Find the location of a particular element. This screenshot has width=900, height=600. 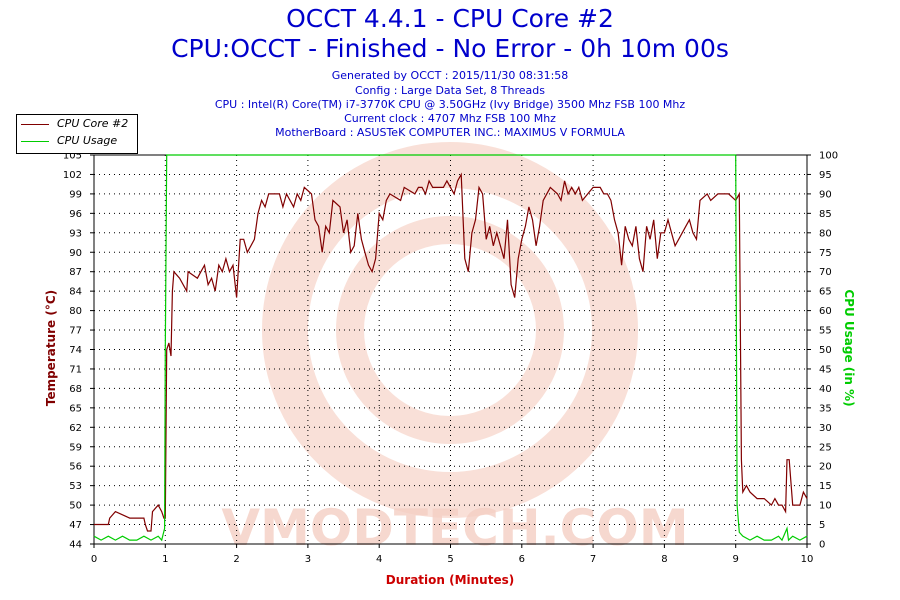

x-tick-label: 1 is located at coordinates (165, 559).